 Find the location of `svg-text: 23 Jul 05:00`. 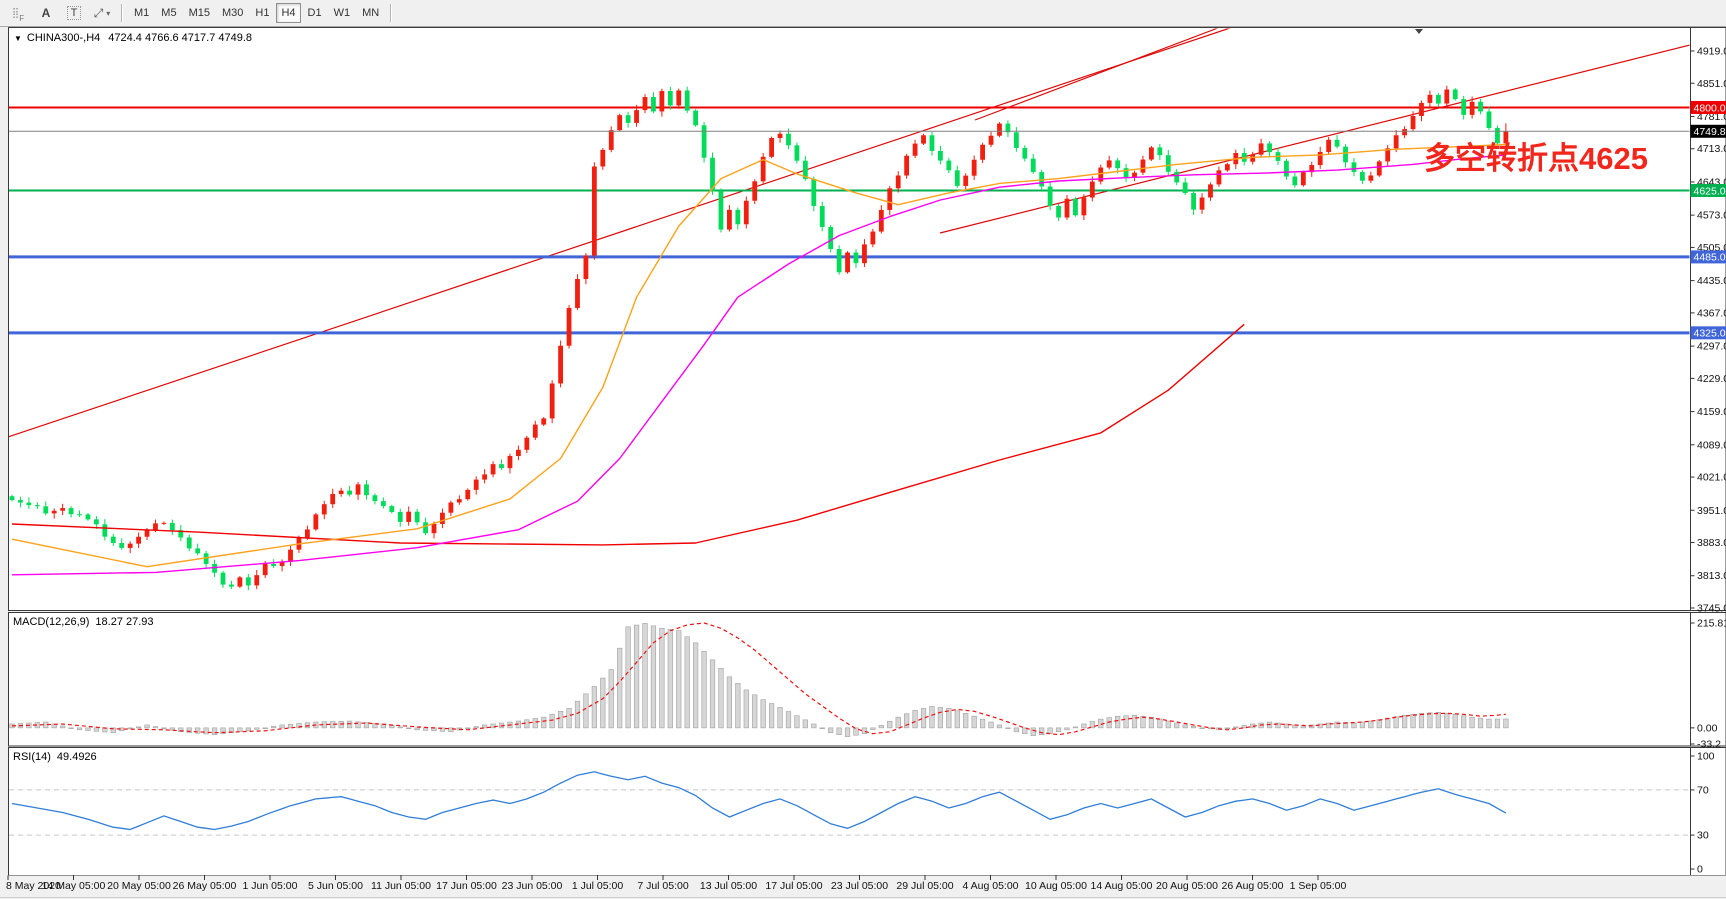

svg-text: 23 Jul 05:00 is located at coordinates (859, 886).